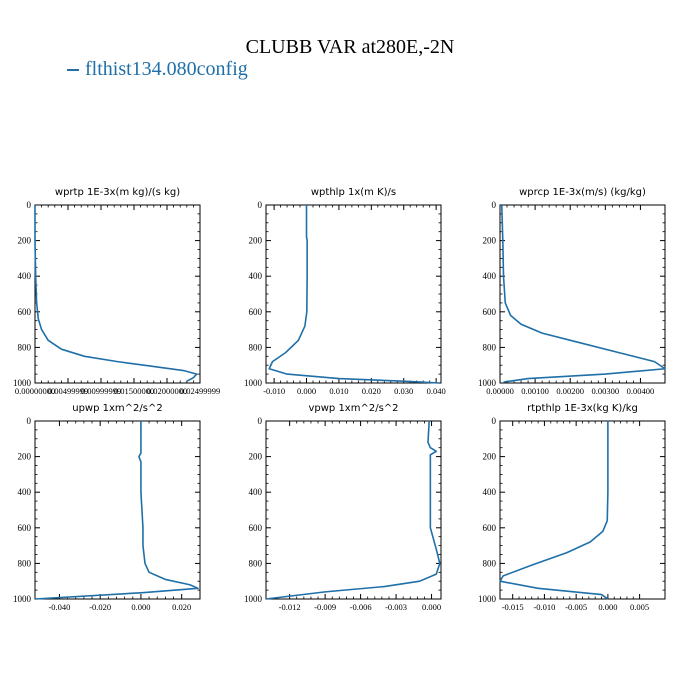  I want to click on plot-title: wpthlp 1x(m K)/s, so click(353, 192).